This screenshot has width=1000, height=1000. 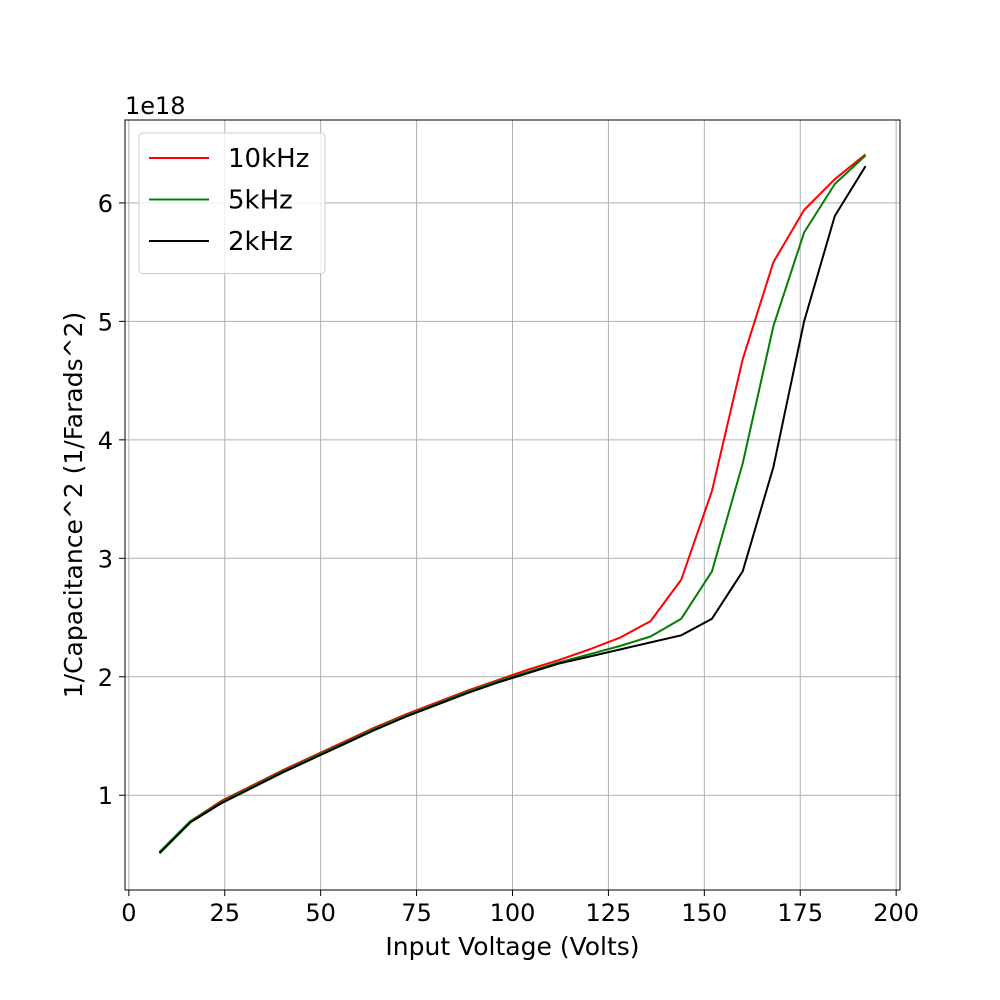 I want to click on legend-label: 5kHz, so click(x=260, y=201).